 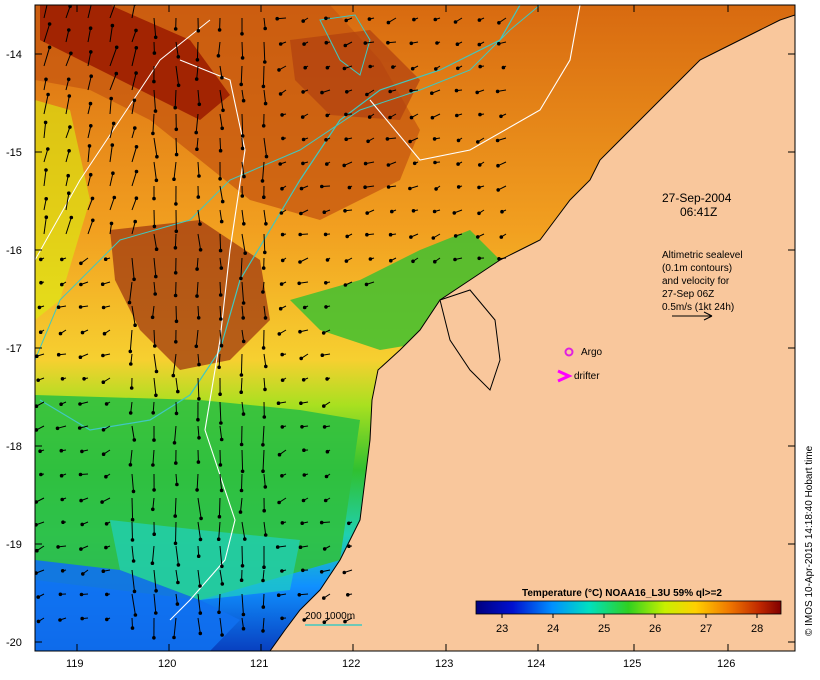 What do you see at coordinates (470, 340) in the screenshot?
I see `land-peninsula` at bounding box center [470, 340].